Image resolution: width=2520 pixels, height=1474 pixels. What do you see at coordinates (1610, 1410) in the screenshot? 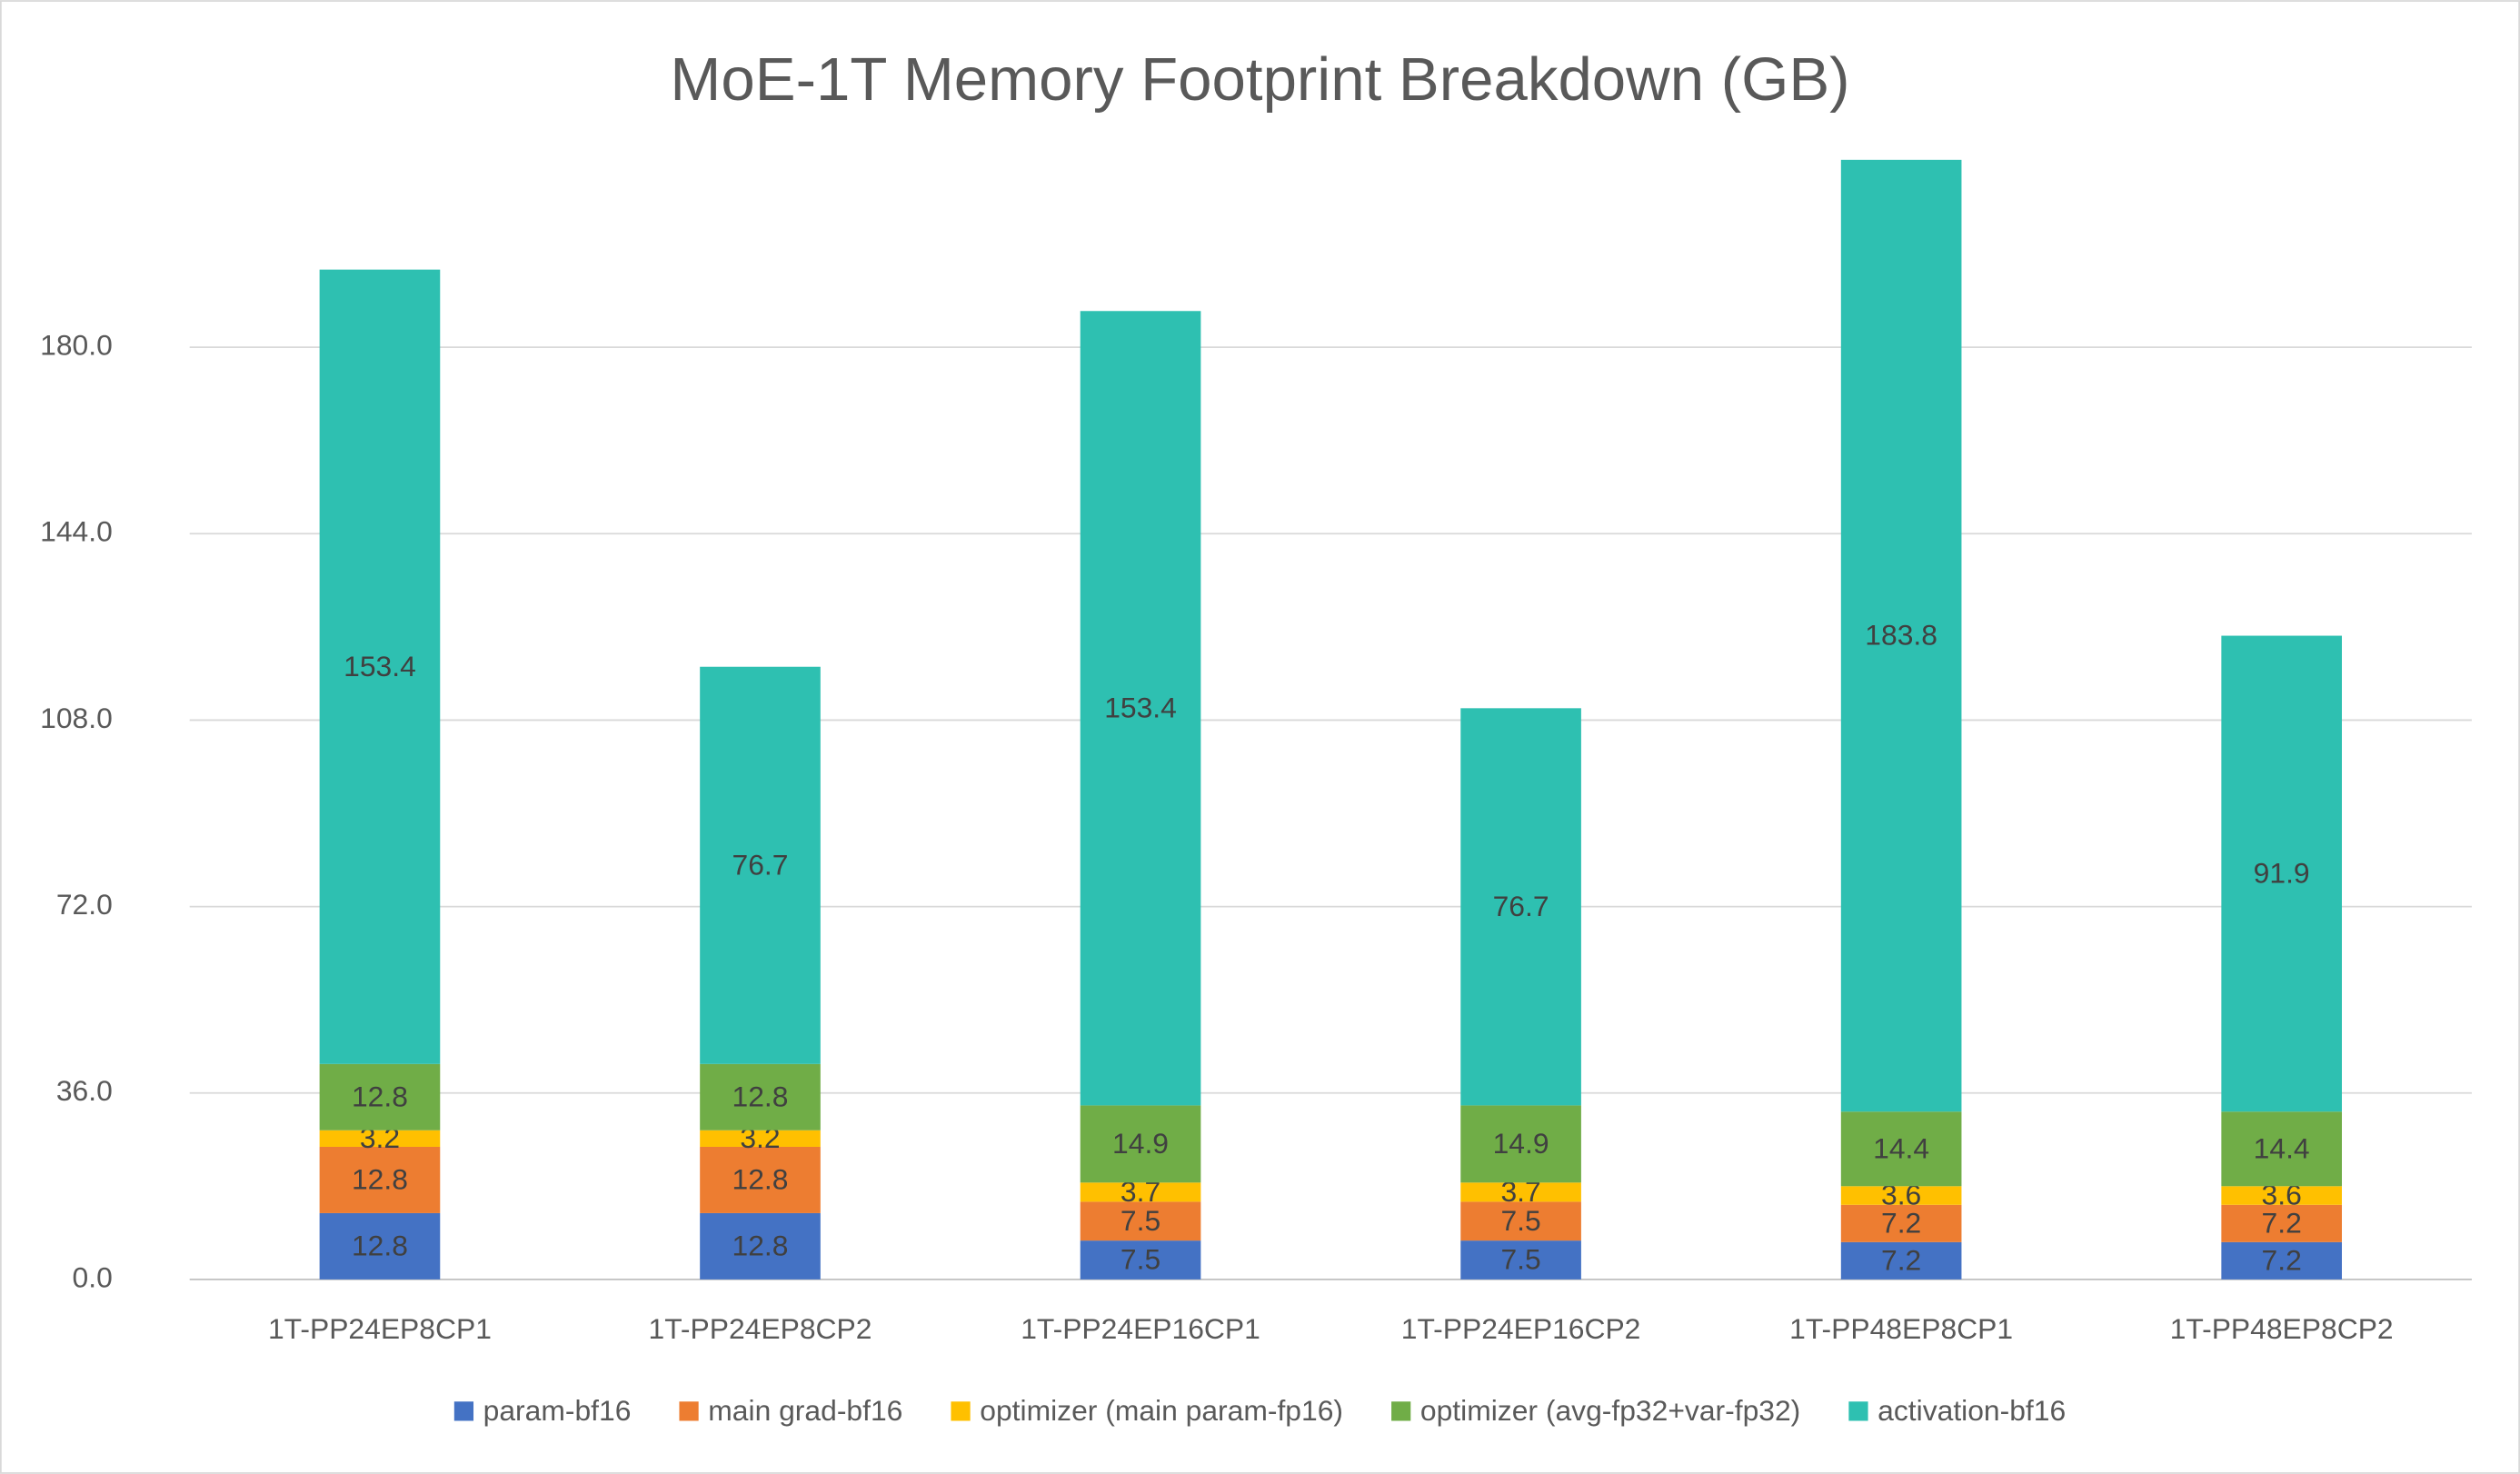
I see `legend-label: optimizer (avg-fp32+var-fp32)` at bounding box center [1610, 1410].